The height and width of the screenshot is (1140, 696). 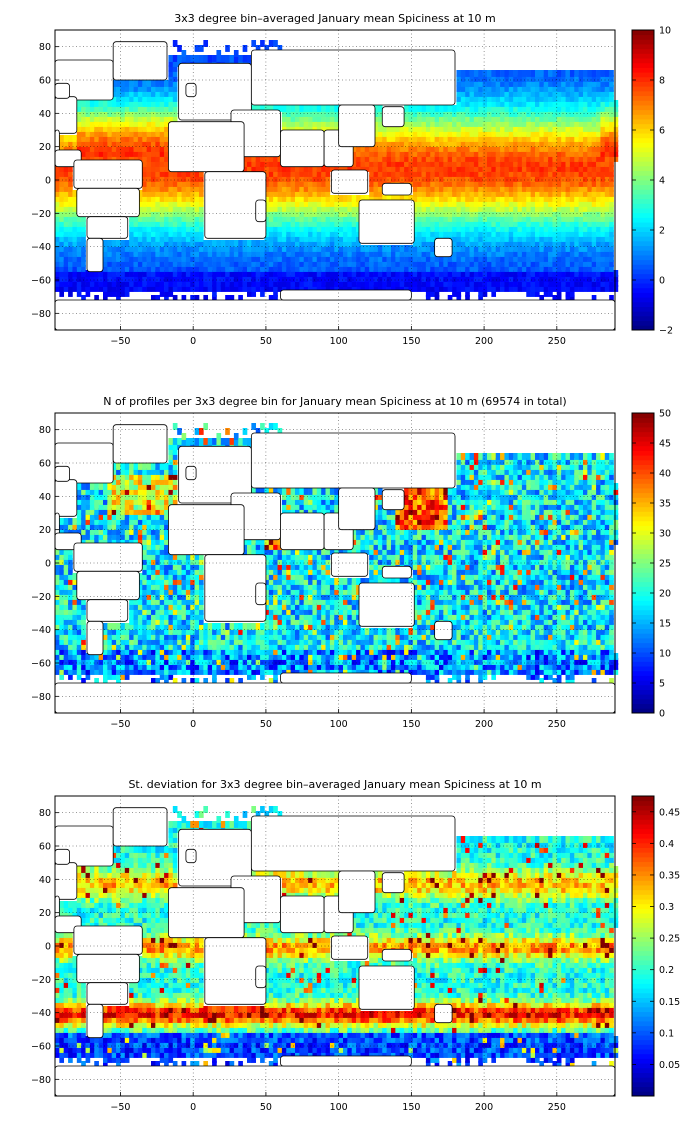 What do you see at coordinates (386, 221) in the screenshot?
I see `land-mass` at bounding box center [386, 221].